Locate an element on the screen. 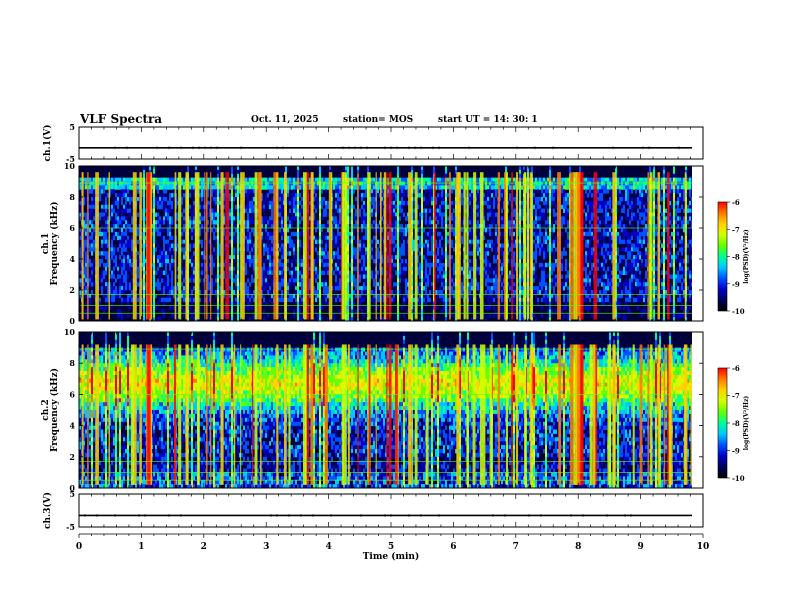 The image size is (792, 612). x-tick-label: 10 is located at coordinates (703, 547).